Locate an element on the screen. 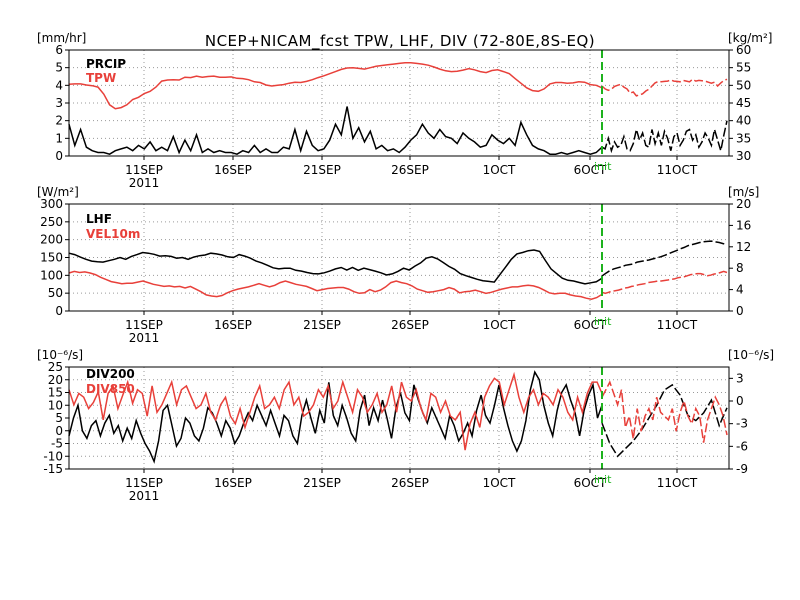  series-lhf-fcst is located at coordinates (664, 258).